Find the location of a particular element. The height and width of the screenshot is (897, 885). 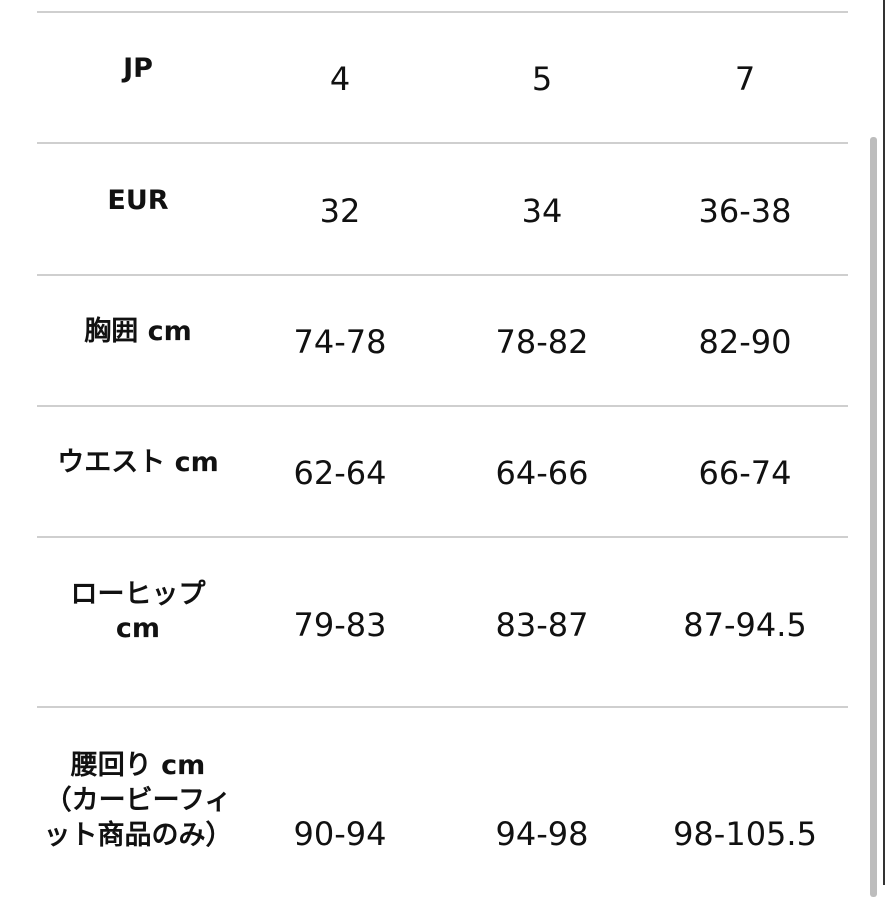

cell: 36-38 is located at coordinates (745, 211).